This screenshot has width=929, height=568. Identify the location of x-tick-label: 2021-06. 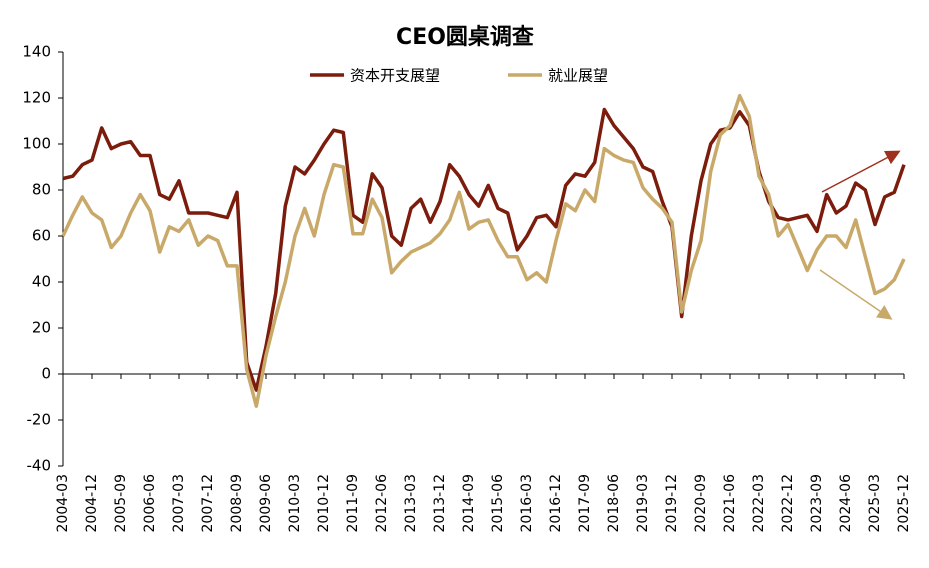
(730, 503).